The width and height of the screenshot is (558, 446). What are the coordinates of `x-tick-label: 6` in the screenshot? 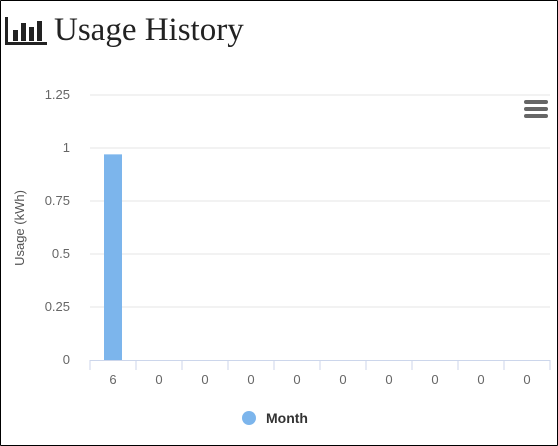 It's located at (112, 379).